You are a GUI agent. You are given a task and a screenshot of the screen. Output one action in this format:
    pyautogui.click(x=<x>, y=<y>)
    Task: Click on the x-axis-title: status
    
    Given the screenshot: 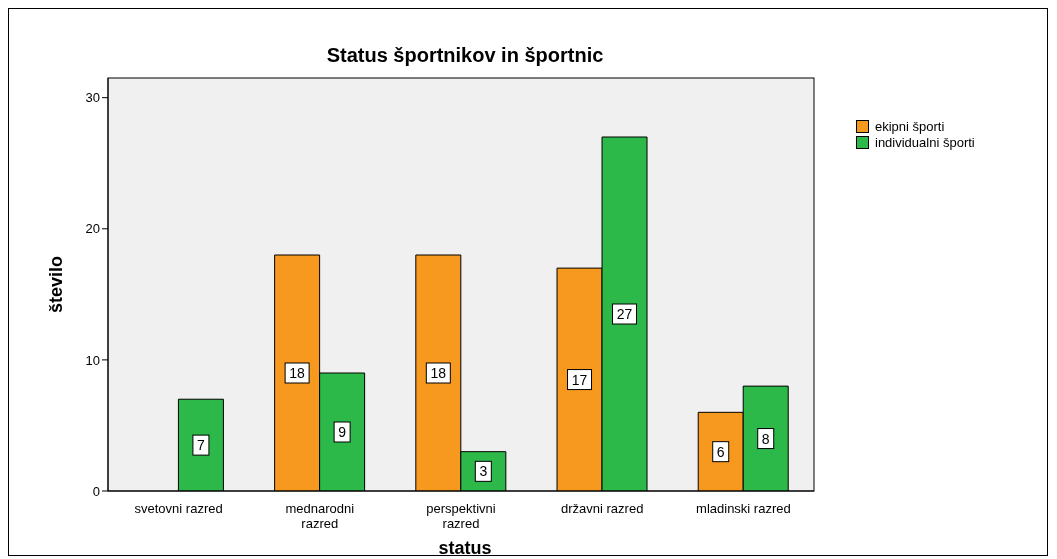 What is the action you would take?
    pyautogui.click(x=465, y=548)
    